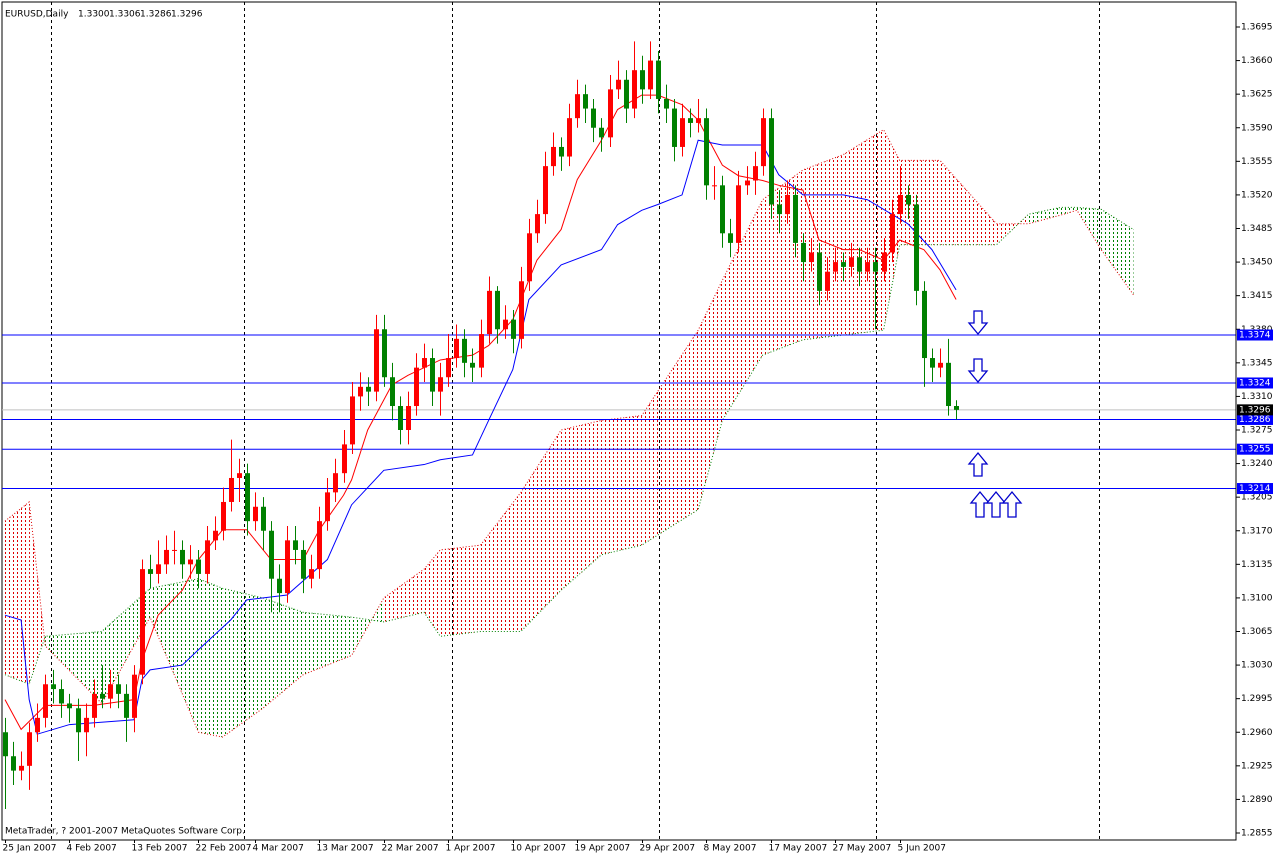 The height and width of the screenshot is (856, 1274). I want to click on y-tick-label: 1.3170, so click(1257, 531).